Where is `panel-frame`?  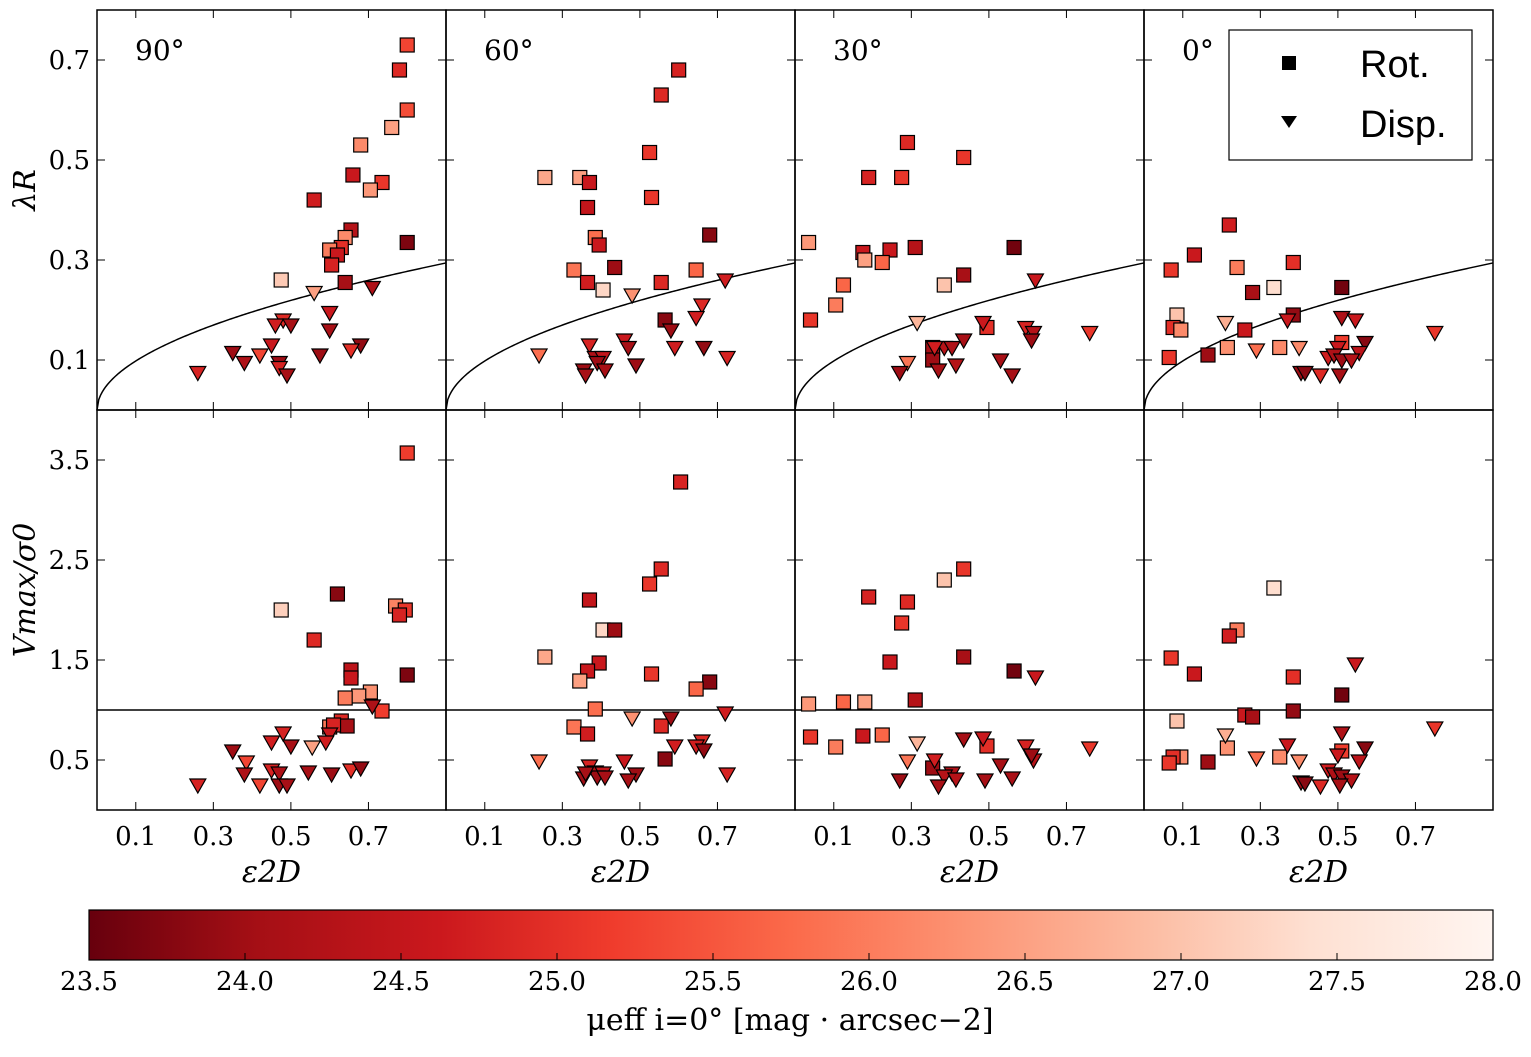 panel-frame is located at coordinates (1318, 610).